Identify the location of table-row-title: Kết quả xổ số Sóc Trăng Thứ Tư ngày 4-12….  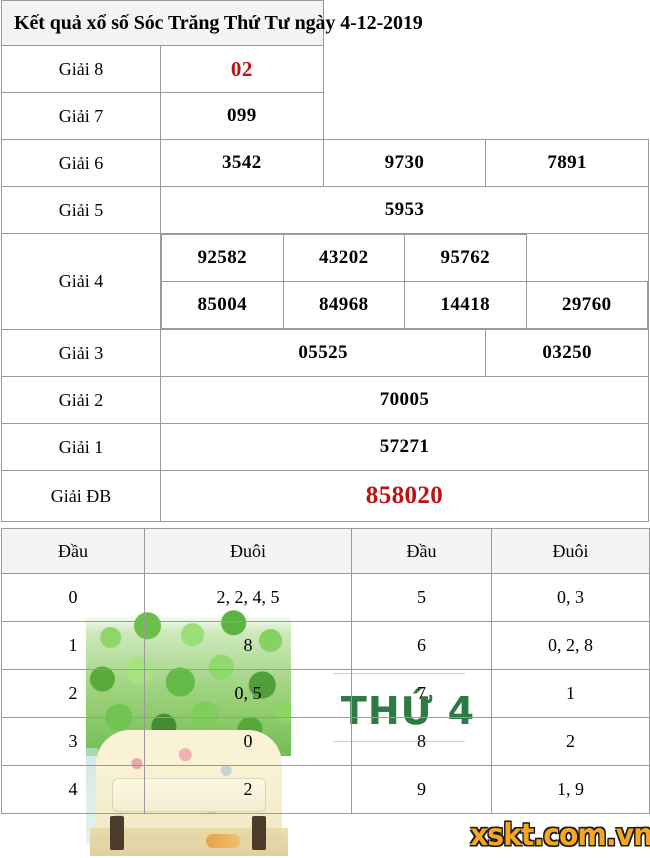
(325, 23).